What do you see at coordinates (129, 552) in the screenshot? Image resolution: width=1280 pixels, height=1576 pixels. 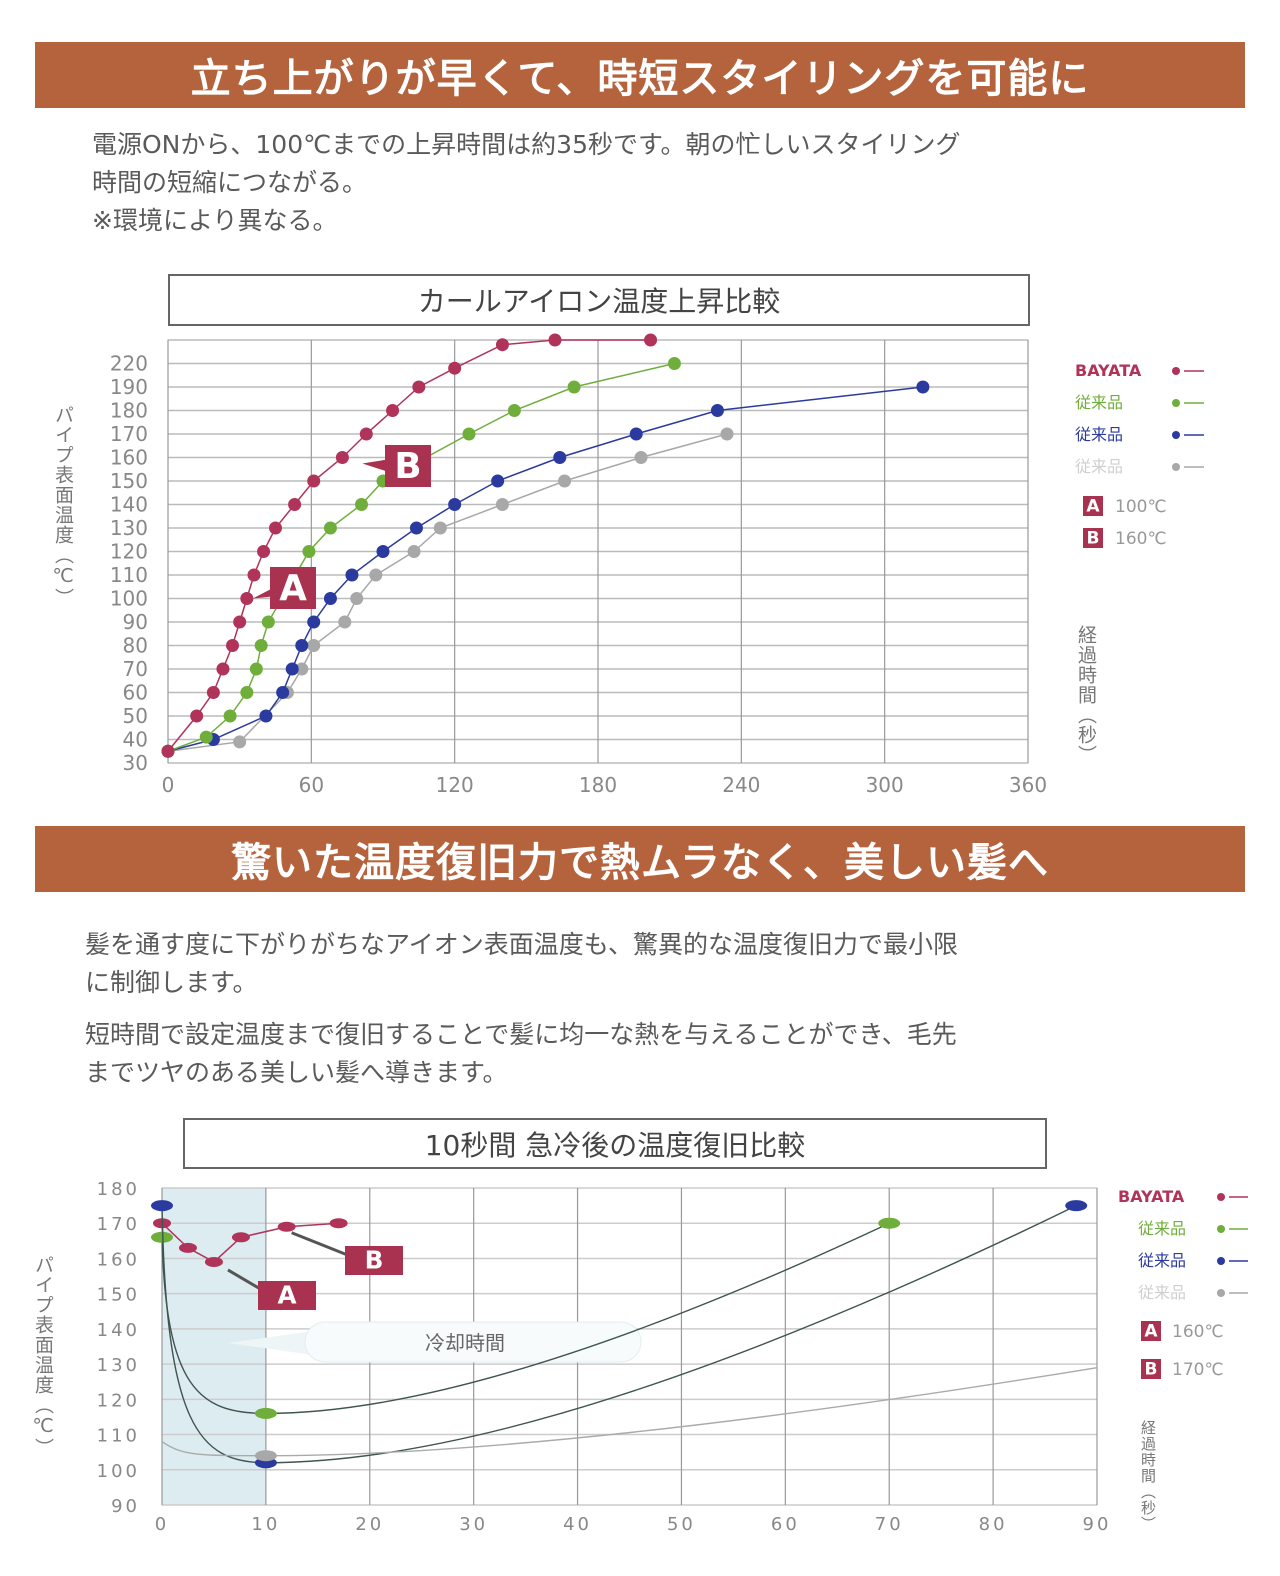 I see `chart1-y-tick: 120` at bounding box center [129, 552].